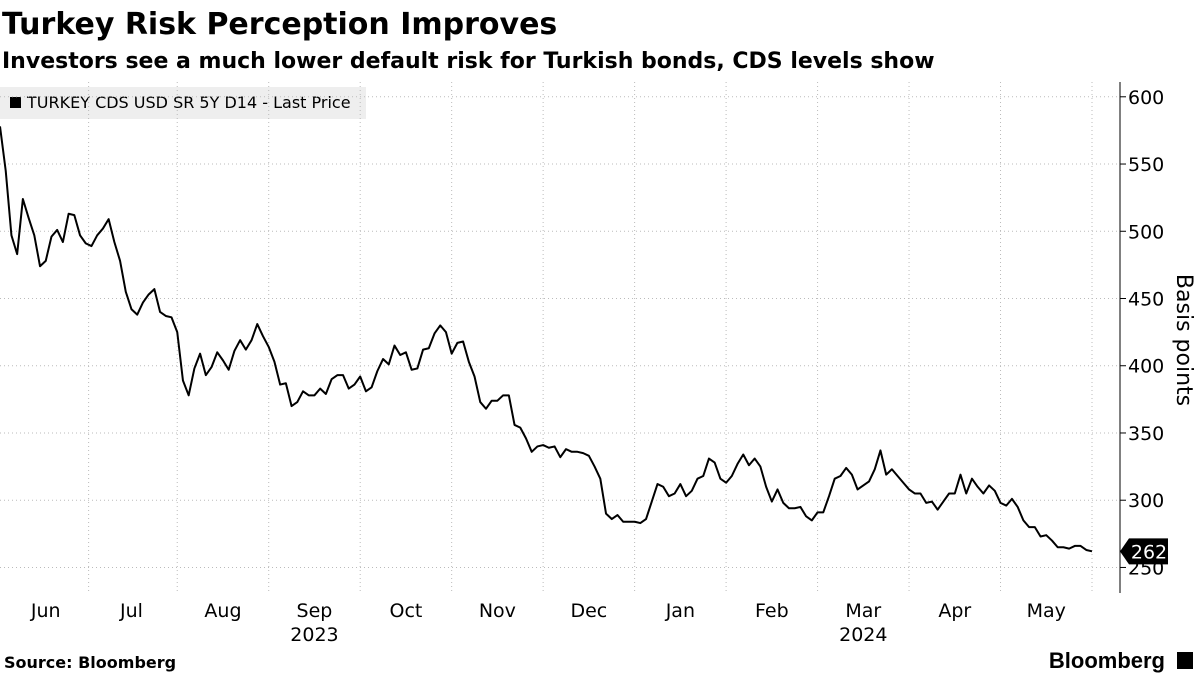 The height and width of the screenshot is (679, 1200). Describe the element at coordinates (1146, 98) in the screenshot. I see `y-tick-label: 600` at that location.